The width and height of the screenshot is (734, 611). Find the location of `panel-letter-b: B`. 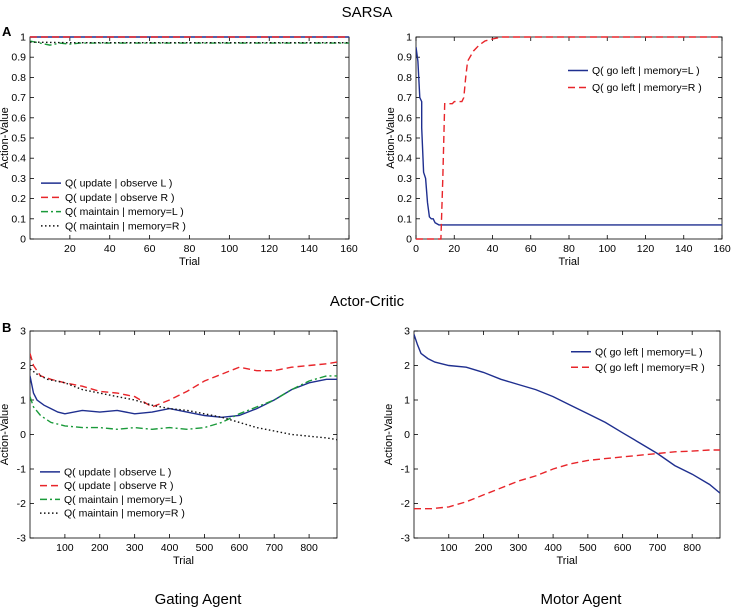

panel-letter-b: B is located at coordinates (6, 327).